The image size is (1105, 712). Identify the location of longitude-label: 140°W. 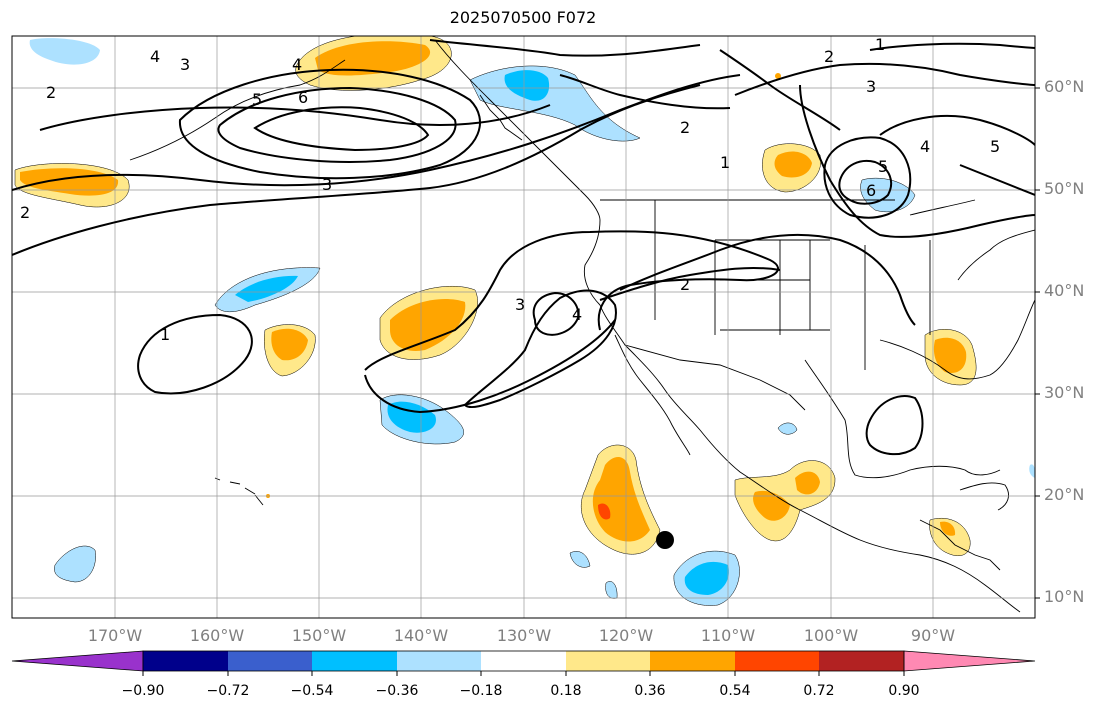
(421, 635).